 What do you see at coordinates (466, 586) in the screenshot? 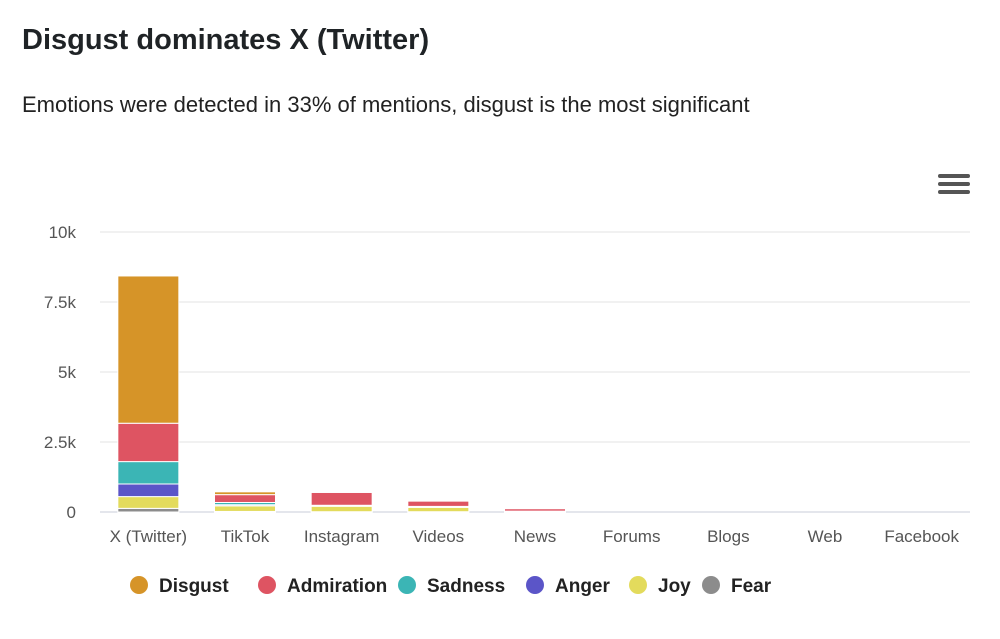
I see `legend-label-sadness: Sadness` at bounding box center [466, 586].